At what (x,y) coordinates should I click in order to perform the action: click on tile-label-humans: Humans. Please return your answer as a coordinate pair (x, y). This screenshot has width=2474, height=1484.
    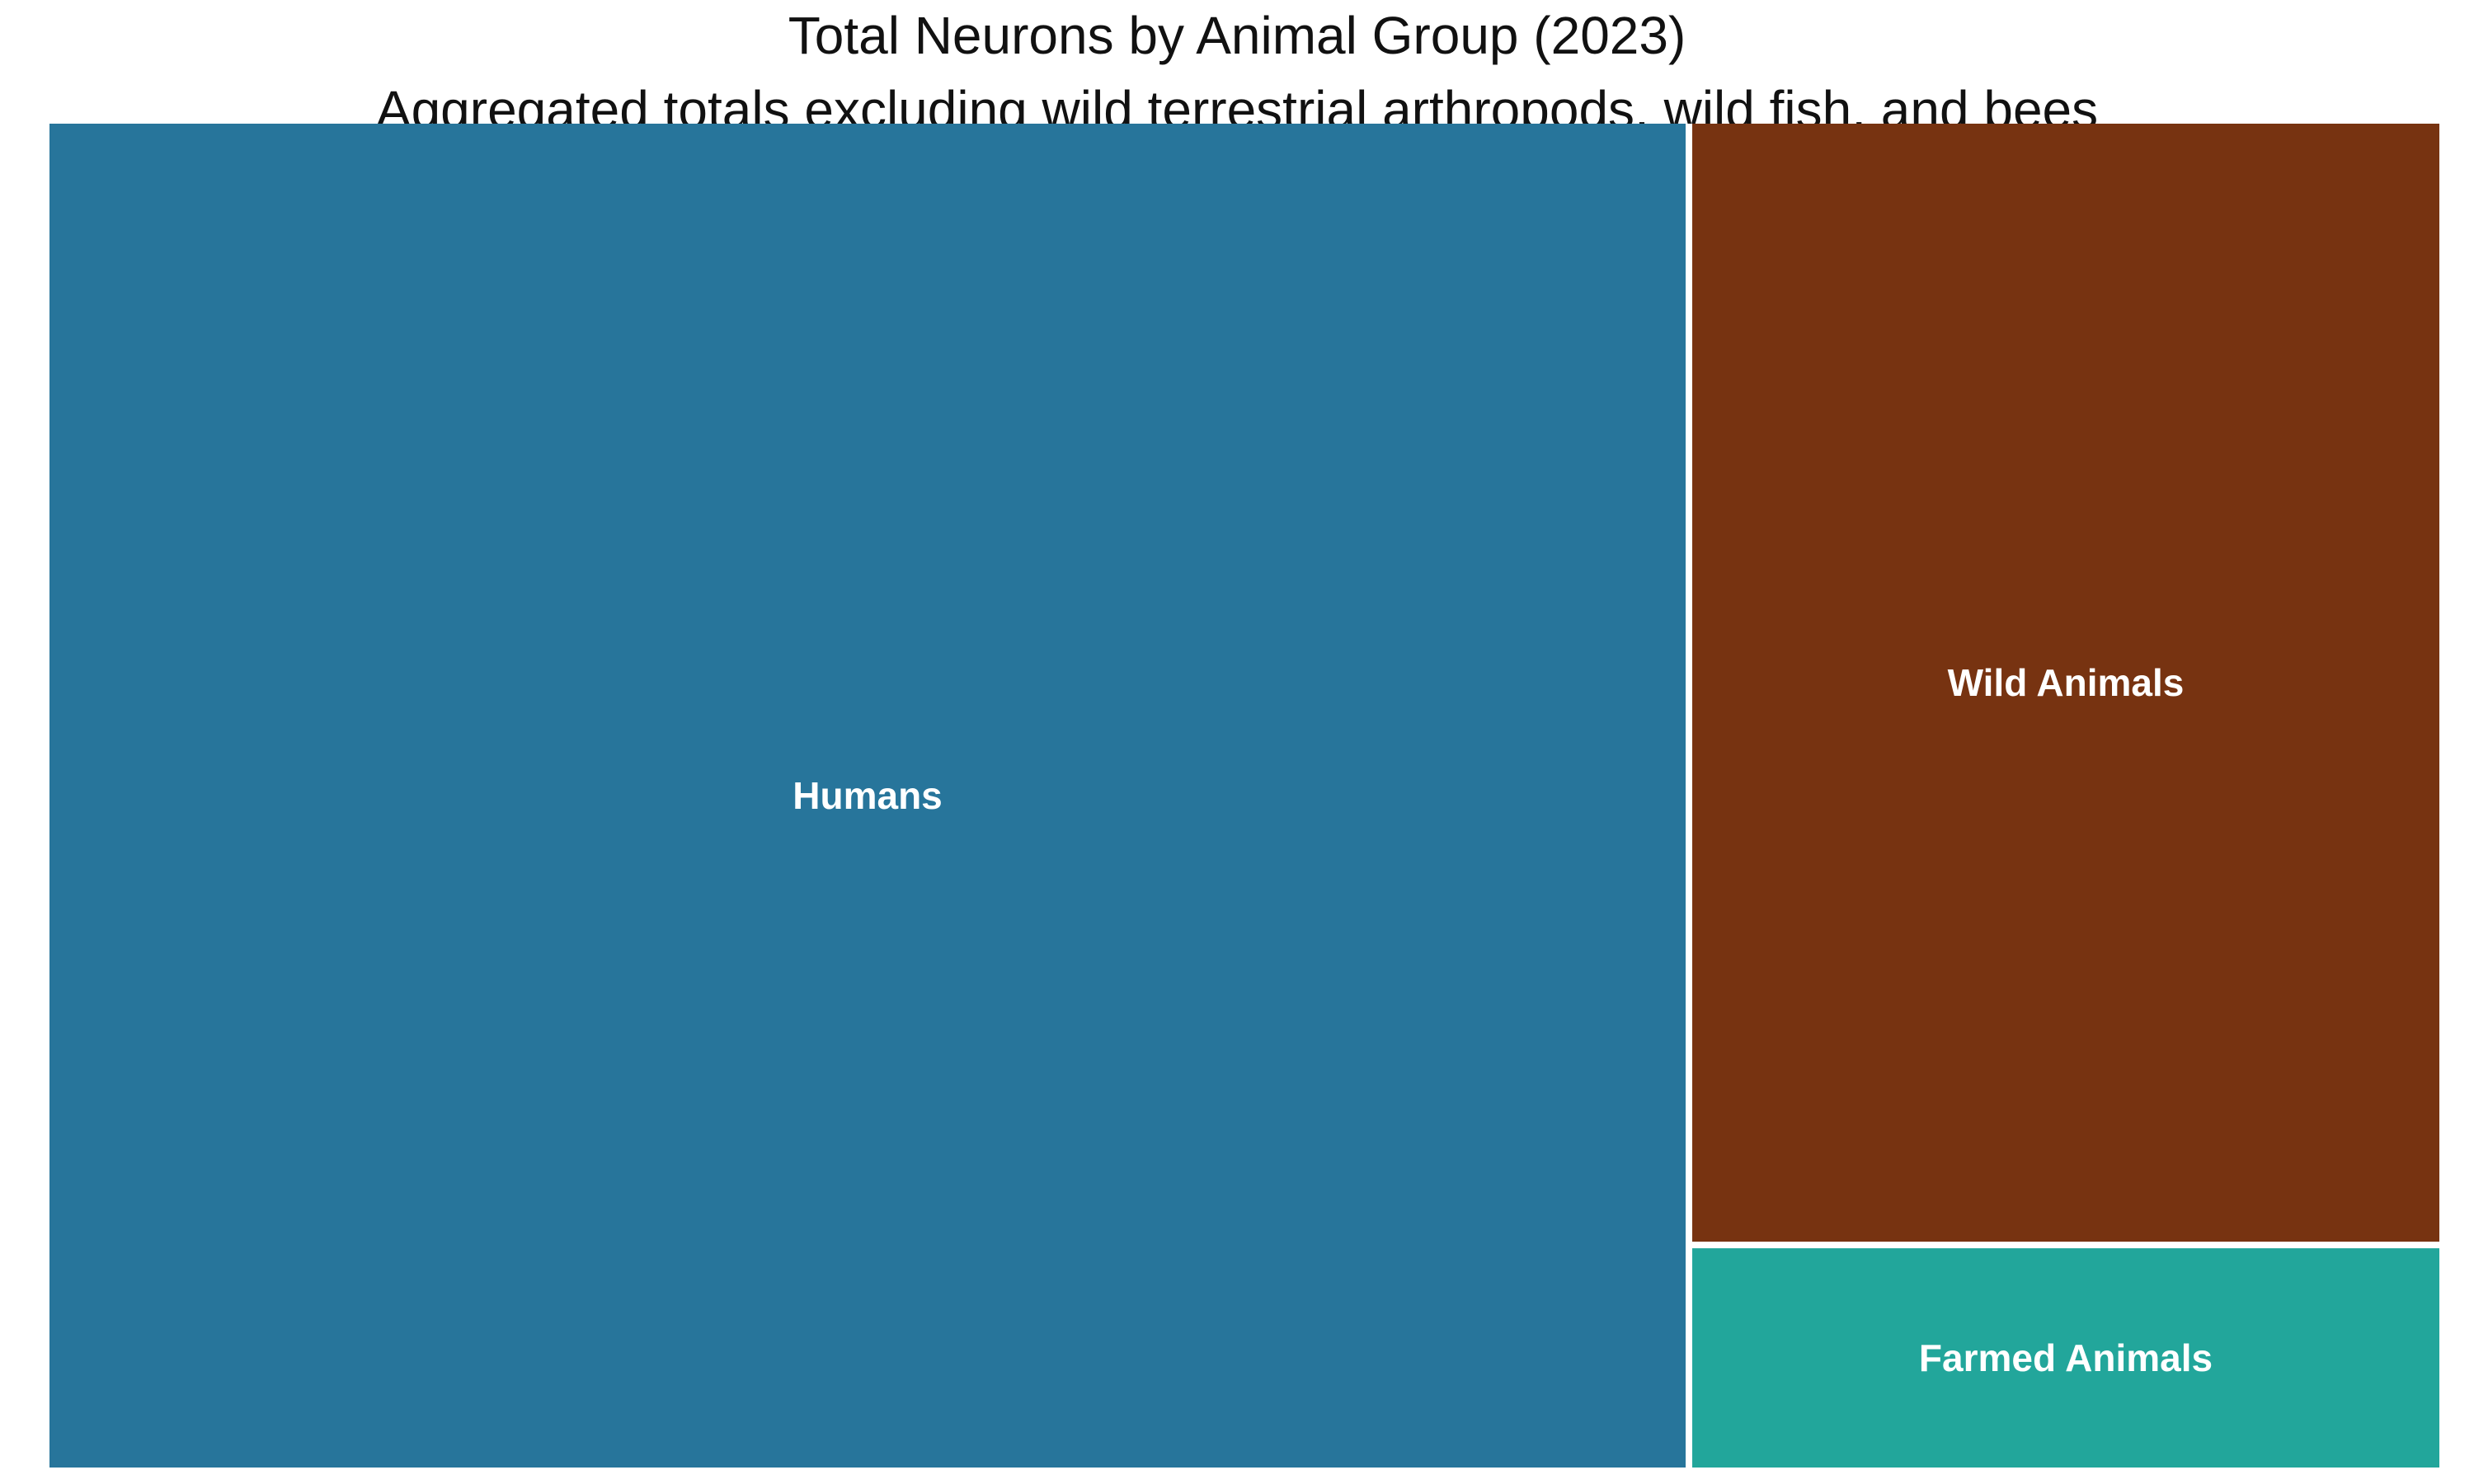
    Looking at the image, I should click on (867, 796).